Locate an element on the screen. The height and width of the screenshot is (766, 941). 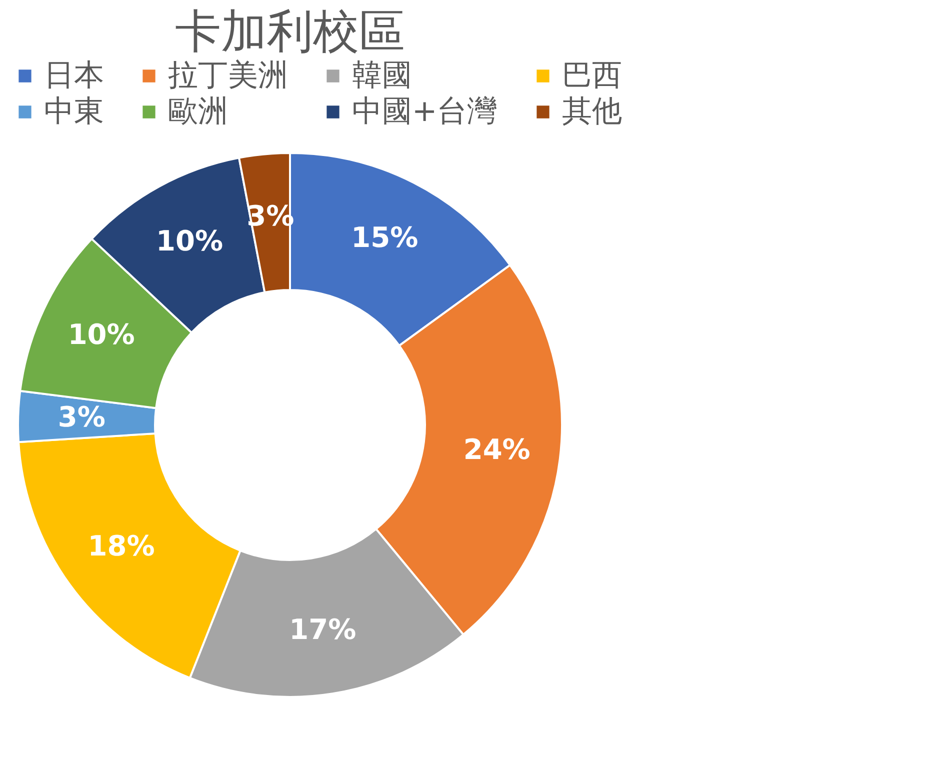
data-label: 17% is located at coordinates (322, 629).